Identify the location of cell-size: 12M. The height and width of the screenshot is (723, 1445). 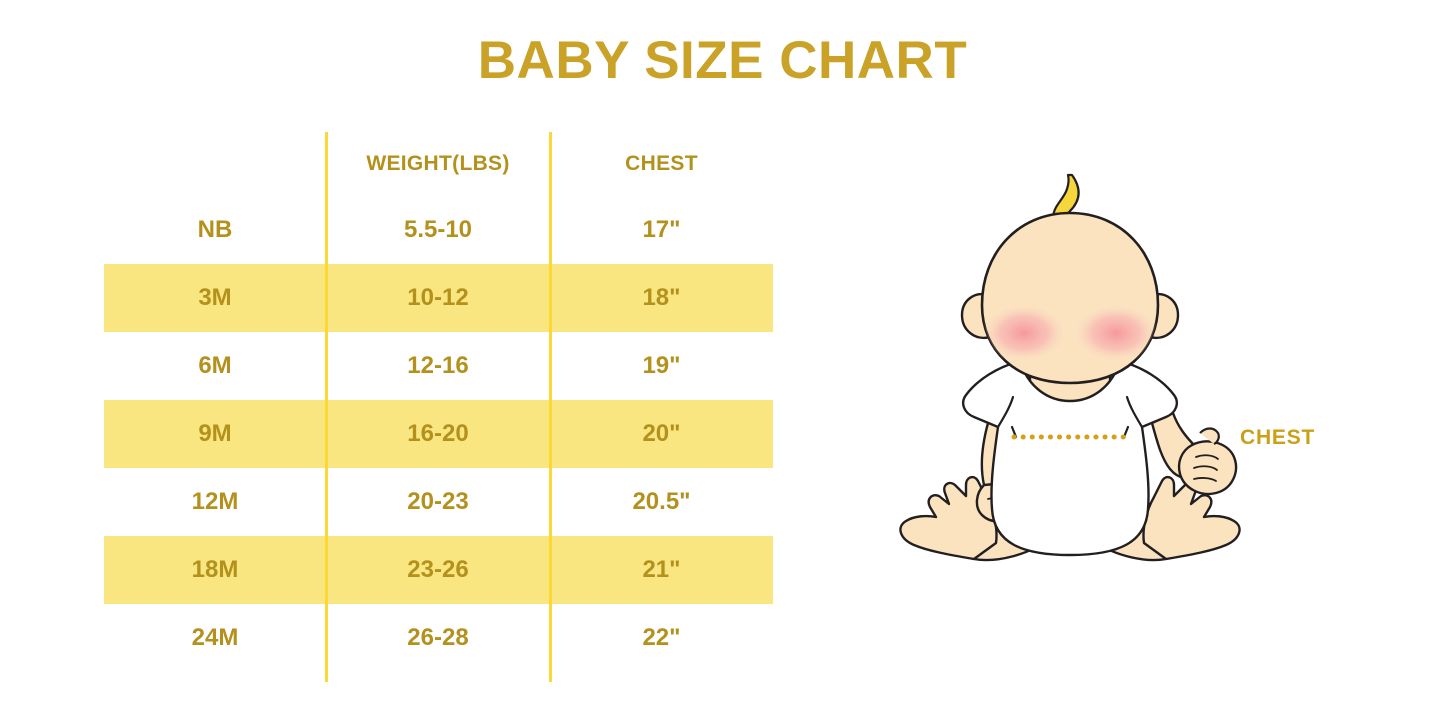
(215, 501).